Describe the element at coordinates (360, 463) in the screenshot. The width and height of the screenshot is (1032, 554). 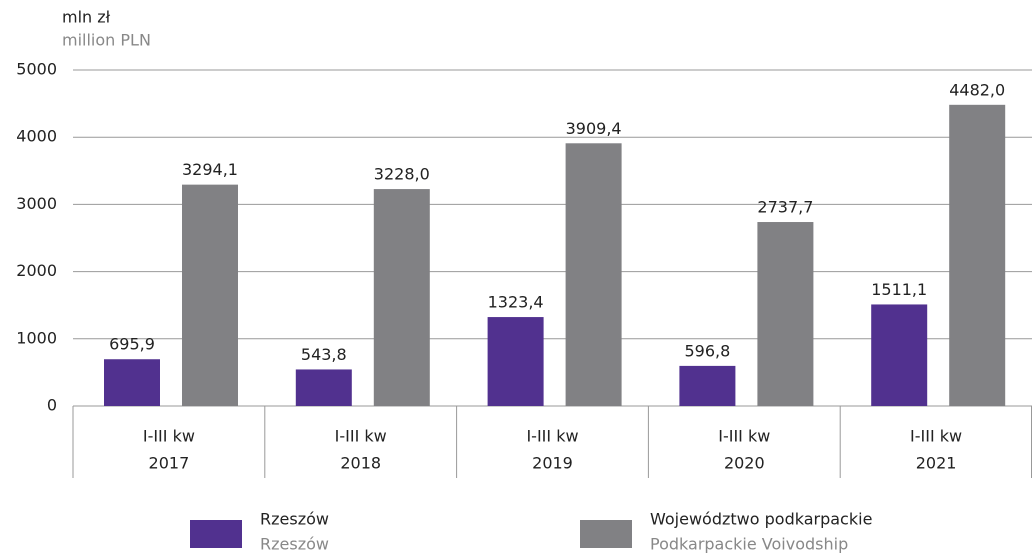
I see `x-tick-label: 2018` at that location.